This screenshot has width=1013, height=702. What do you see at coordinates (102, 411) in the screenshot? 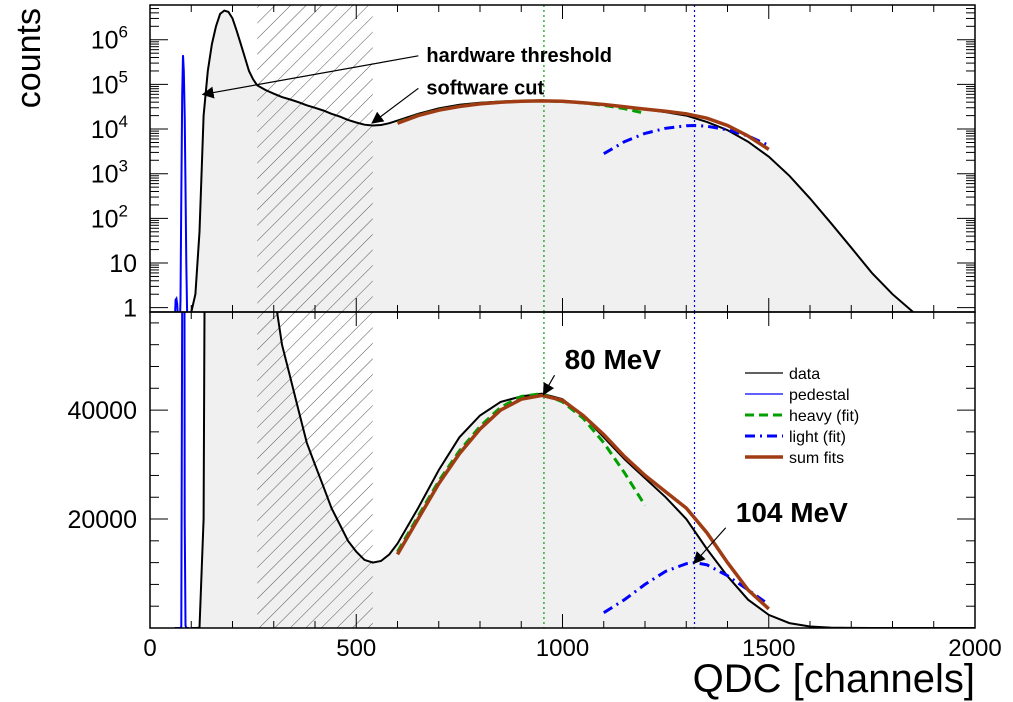
I see `linear-y-tick-label: 40000` at bounding box center [102, 411].